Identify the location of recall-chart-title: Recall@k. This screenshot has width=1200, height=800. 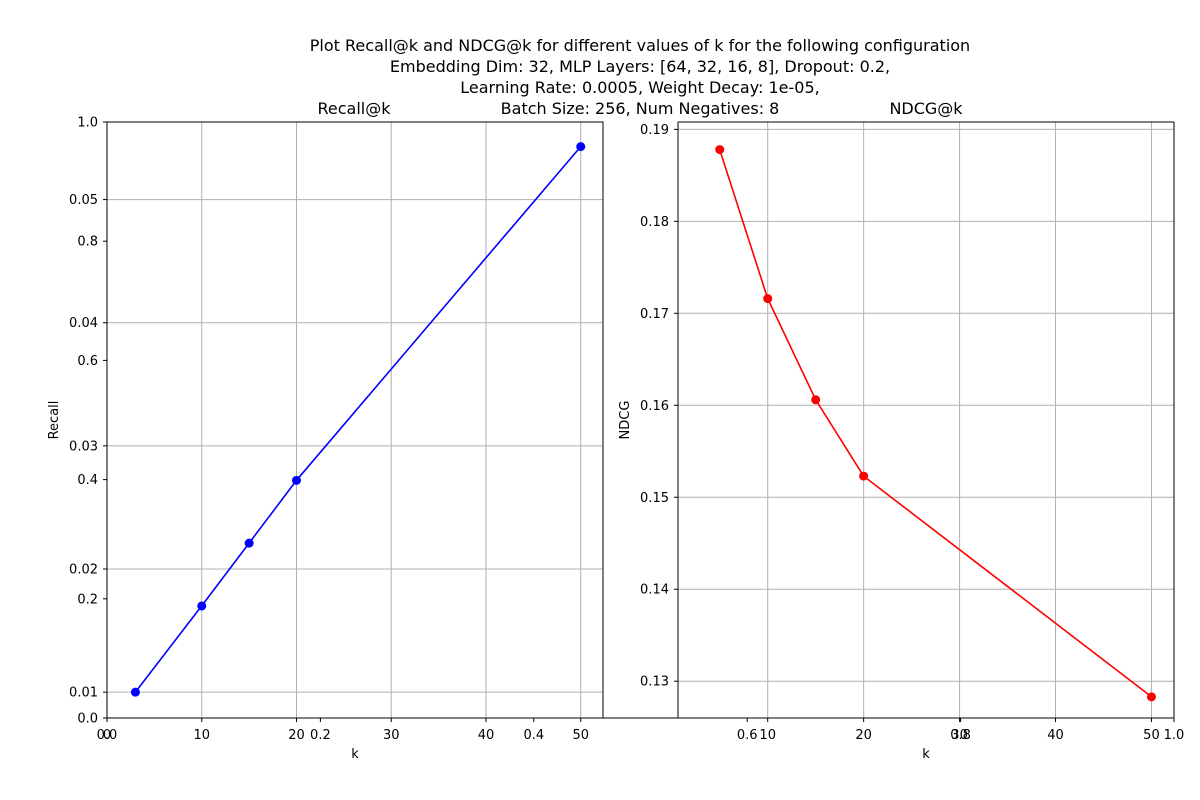
(355, 108).